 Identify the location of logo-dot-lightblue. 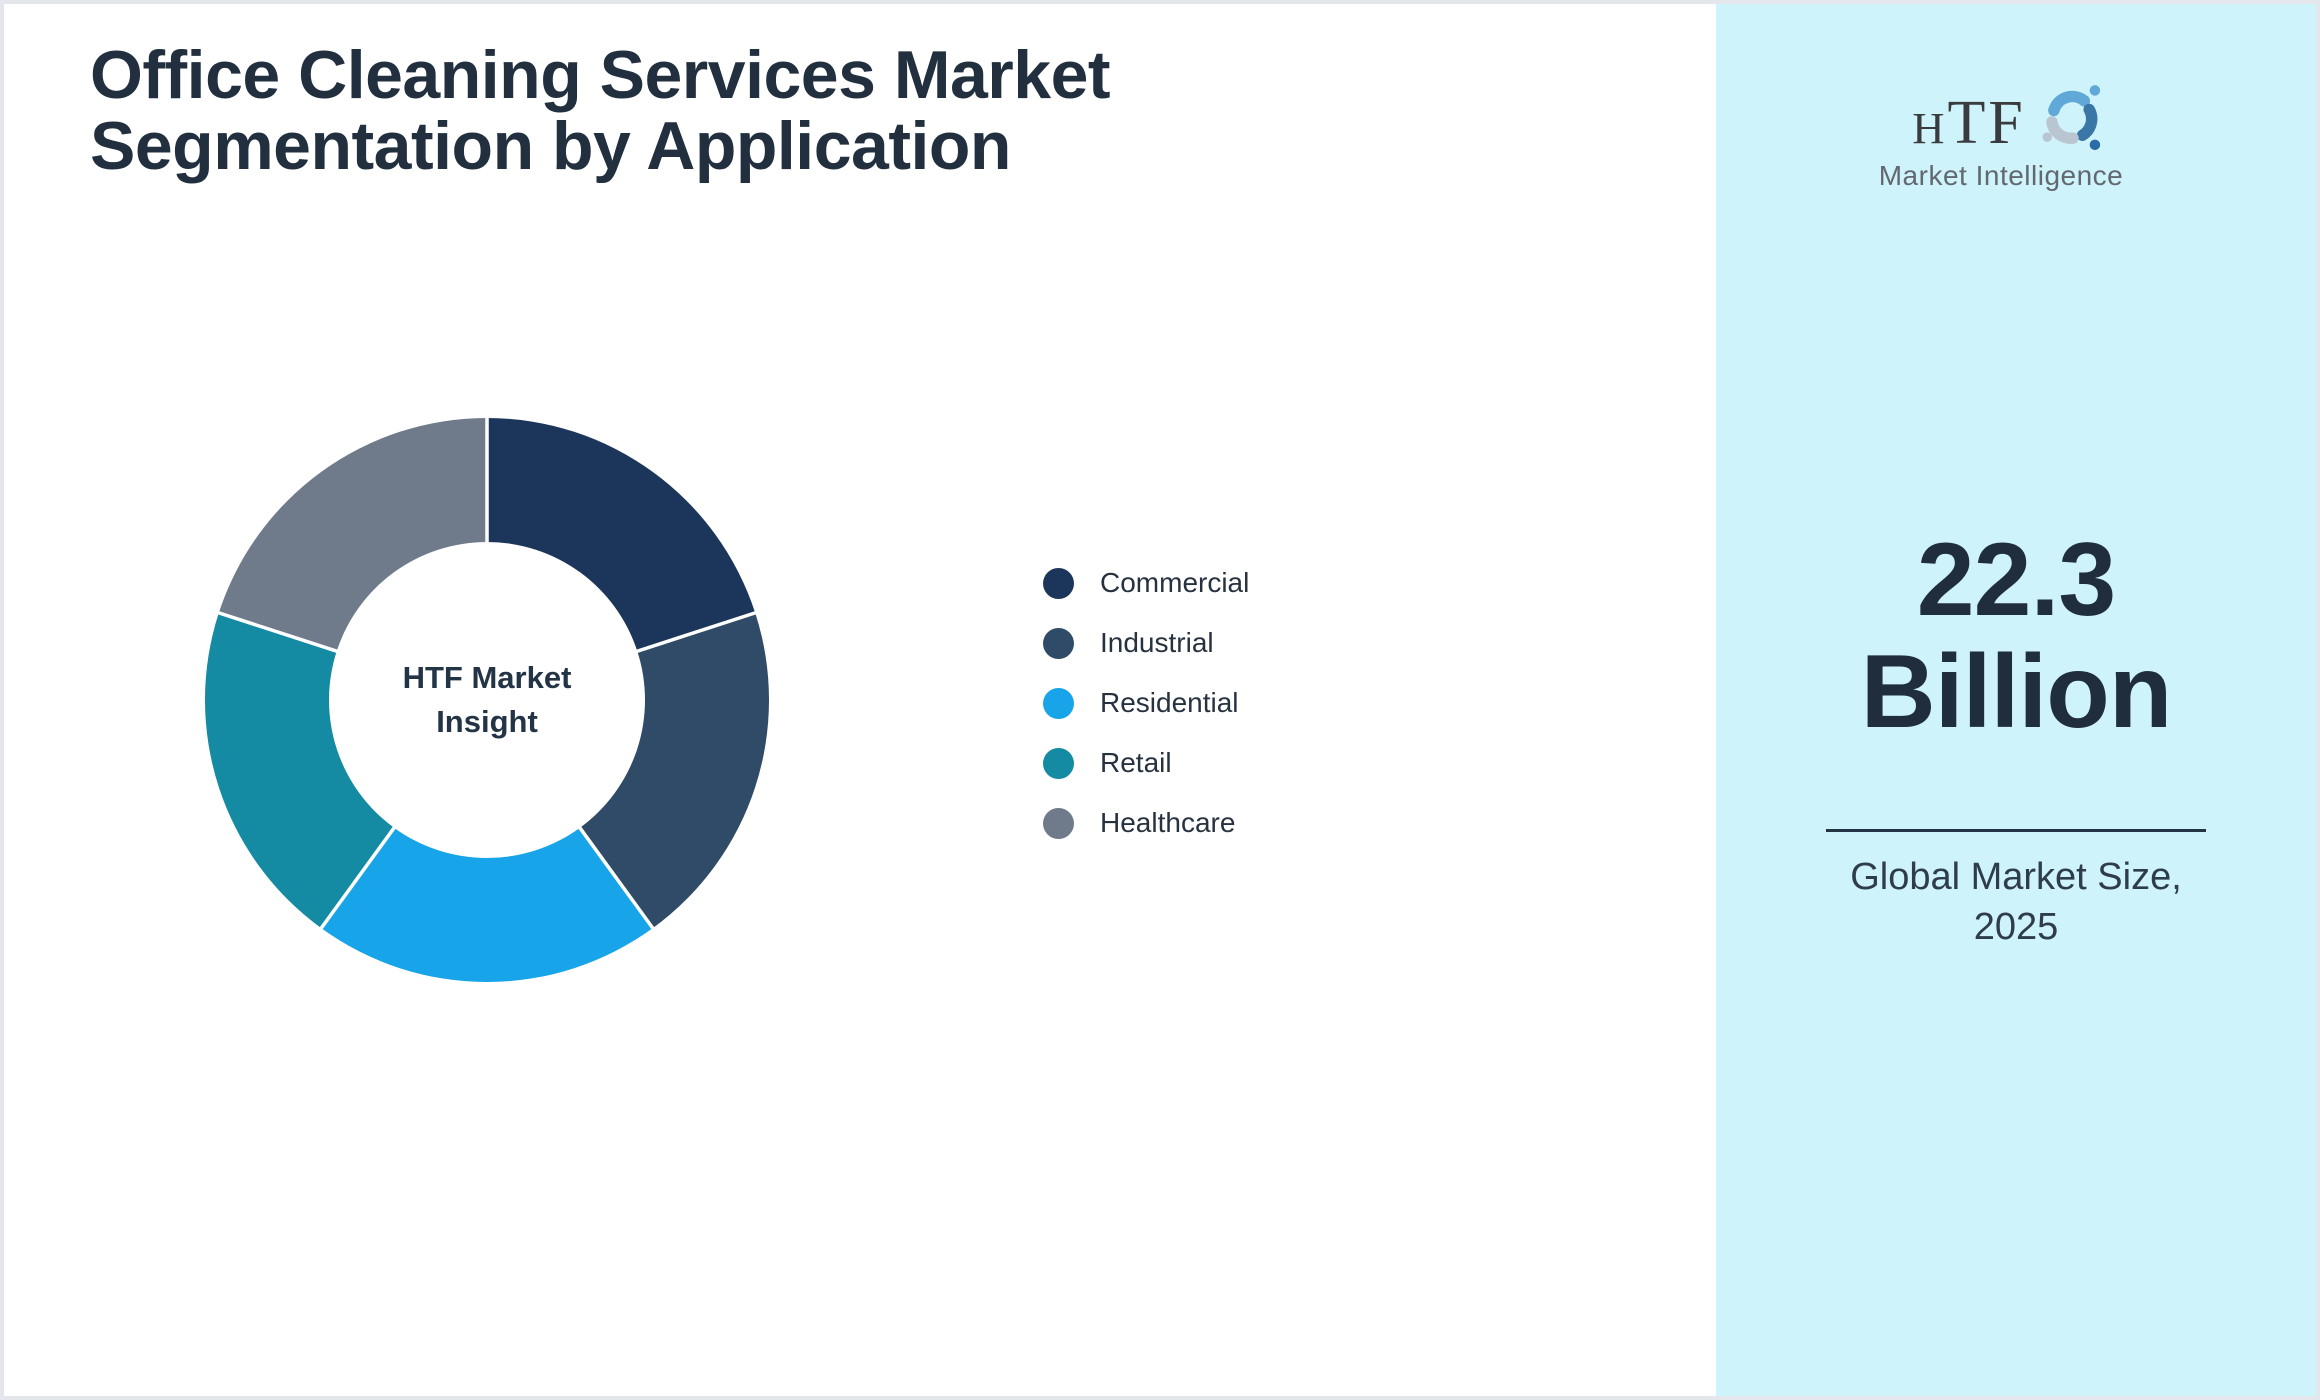
(2094, 90).